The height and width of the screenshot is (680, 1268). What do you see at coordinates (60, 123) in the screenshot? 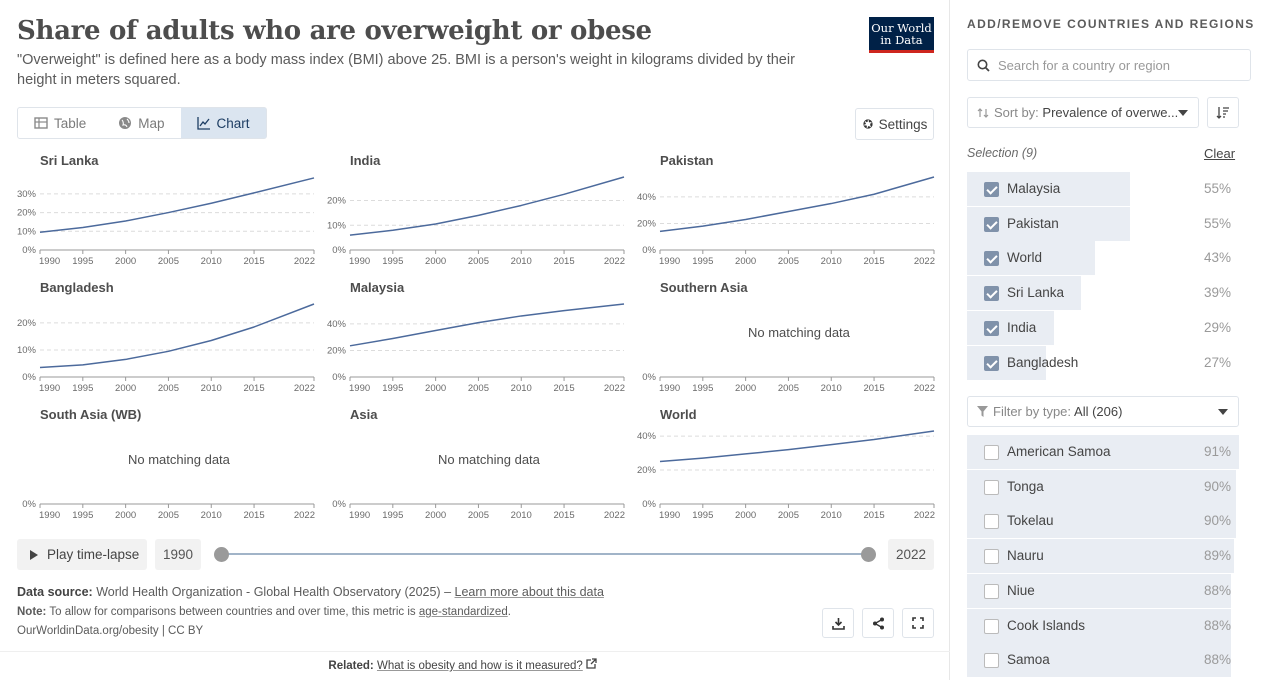
I see `tab-table: Table` at bounding box center [60, 123].